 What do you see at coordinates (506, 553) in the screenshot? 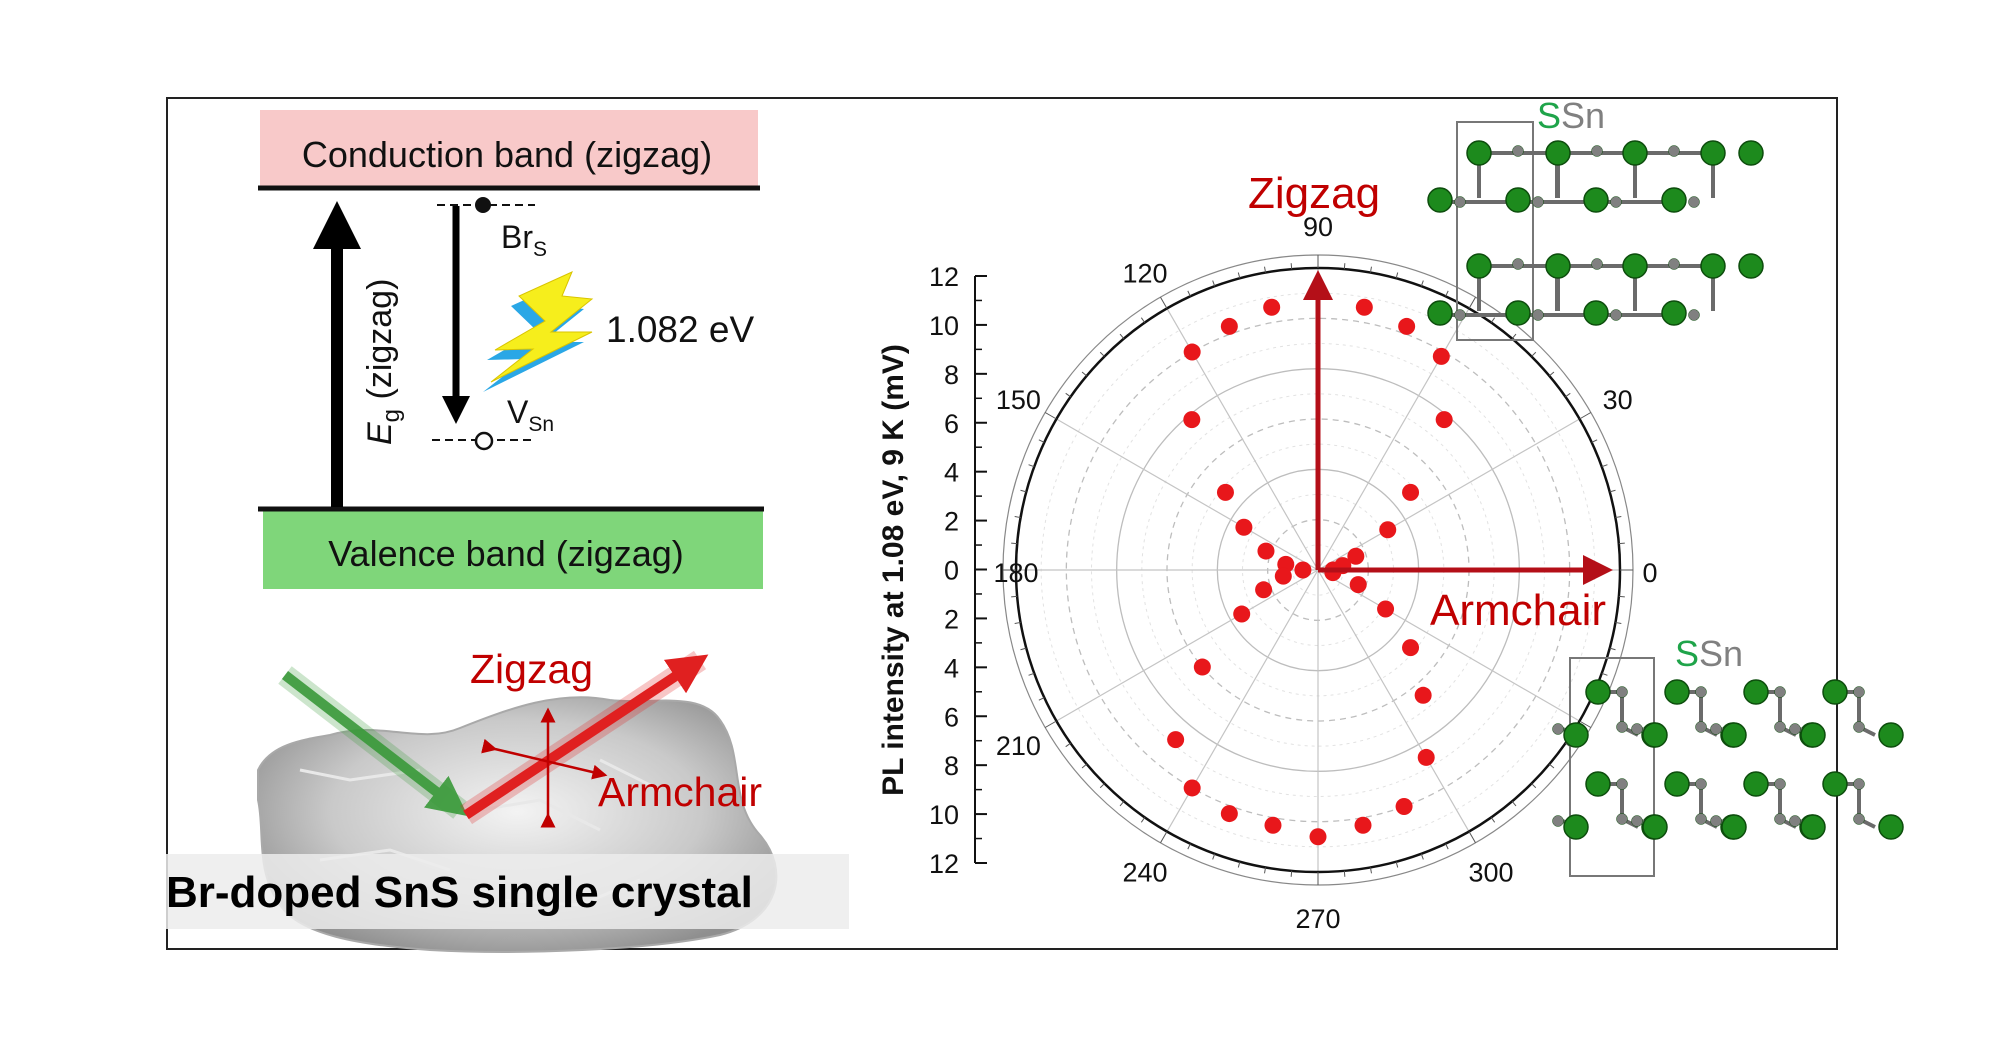
I see `valence-band-label: Valence band (zigzag)` at bounding box center [506, 553].